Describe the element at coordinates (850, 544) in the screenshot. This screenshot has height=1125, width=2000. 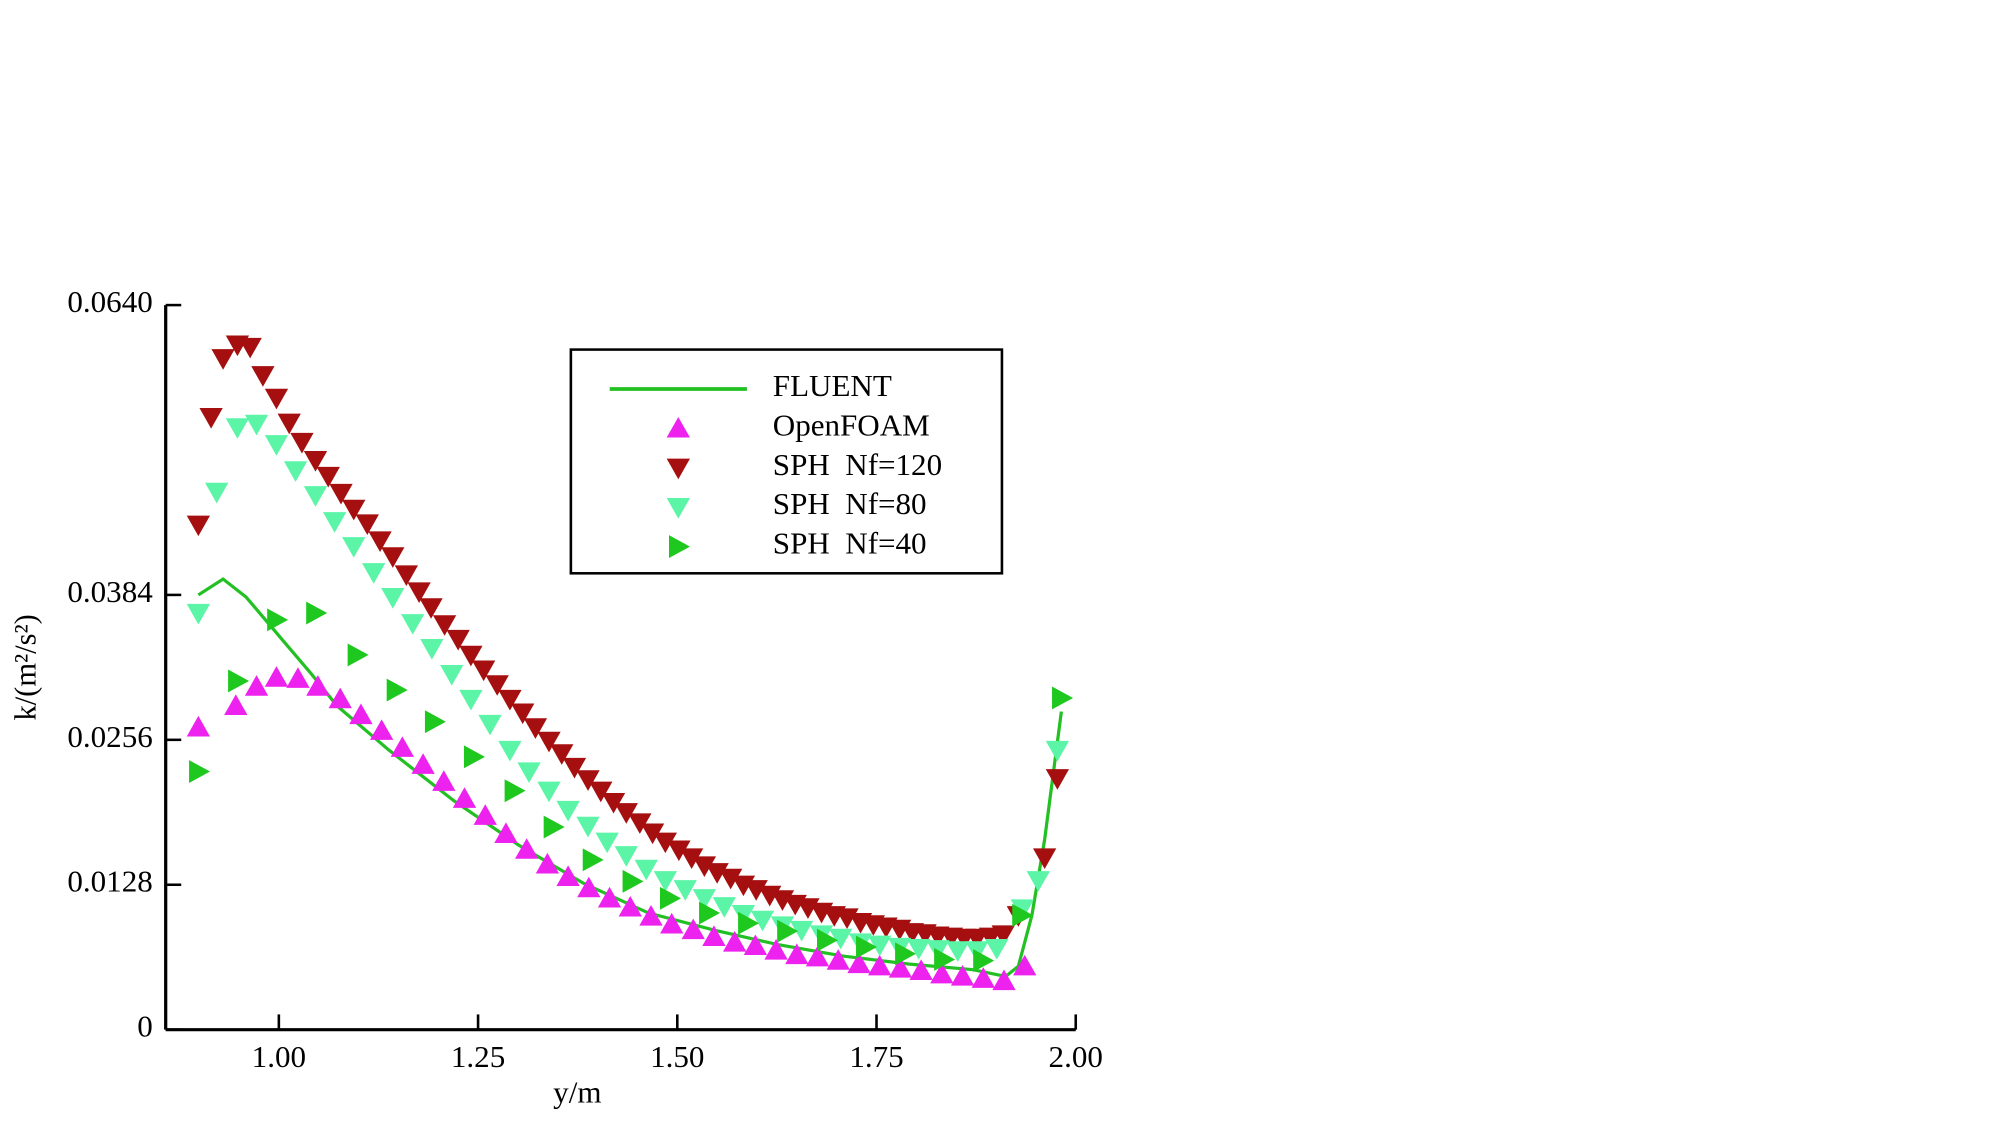
I see `legend-label: SPH Nf=40` at that location.